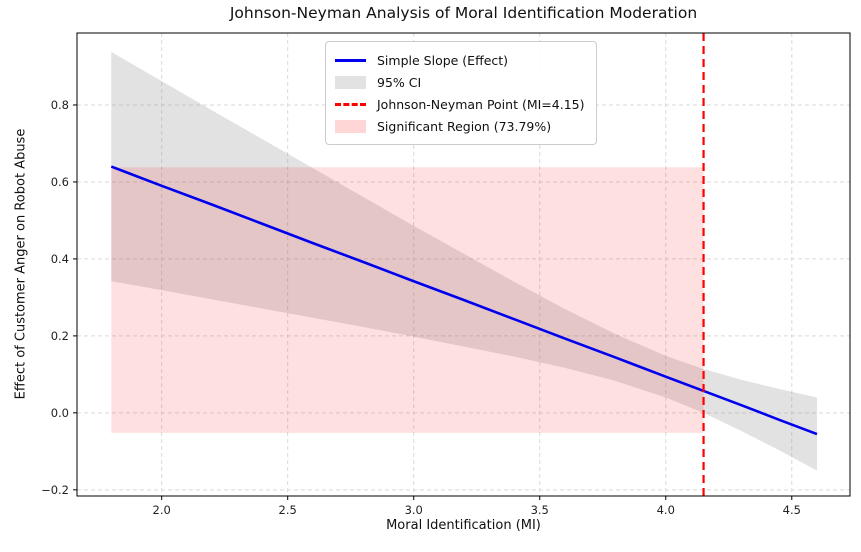 This screenshot has height=552, width=861. I want to click on legend-item-jn-point: Johnson-Neyman Point (MI=4.15), so click(459, 104).